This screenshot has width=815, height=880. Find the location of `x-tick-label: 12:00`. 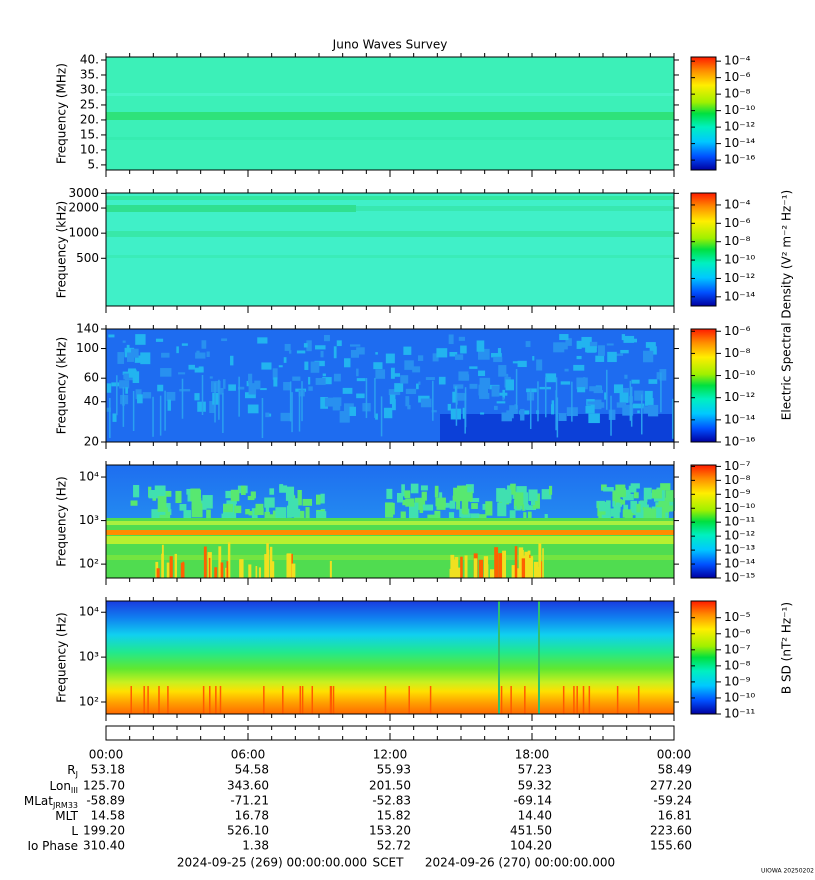

x-tick-label: 12:00 is located at coordinates (390, 755).